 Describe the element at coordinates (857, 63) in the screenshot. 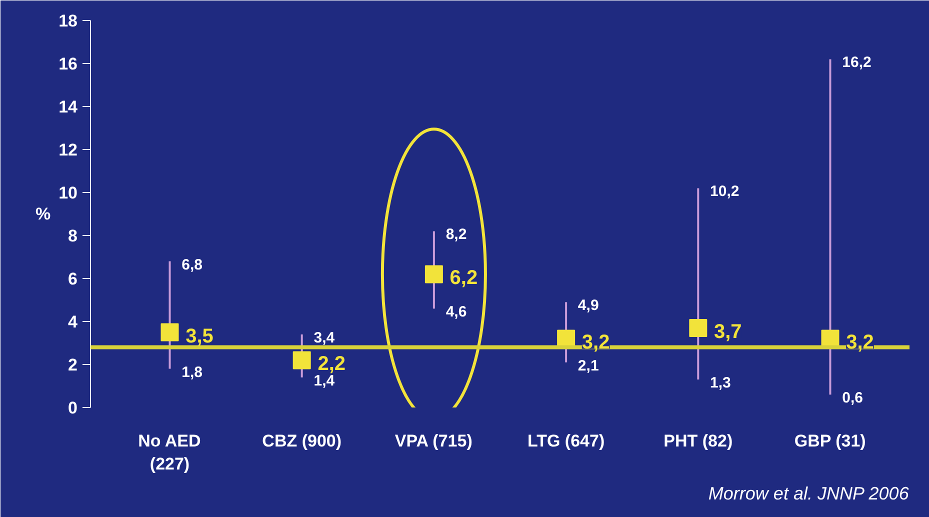

I see `annotation: 16,2` at that location.